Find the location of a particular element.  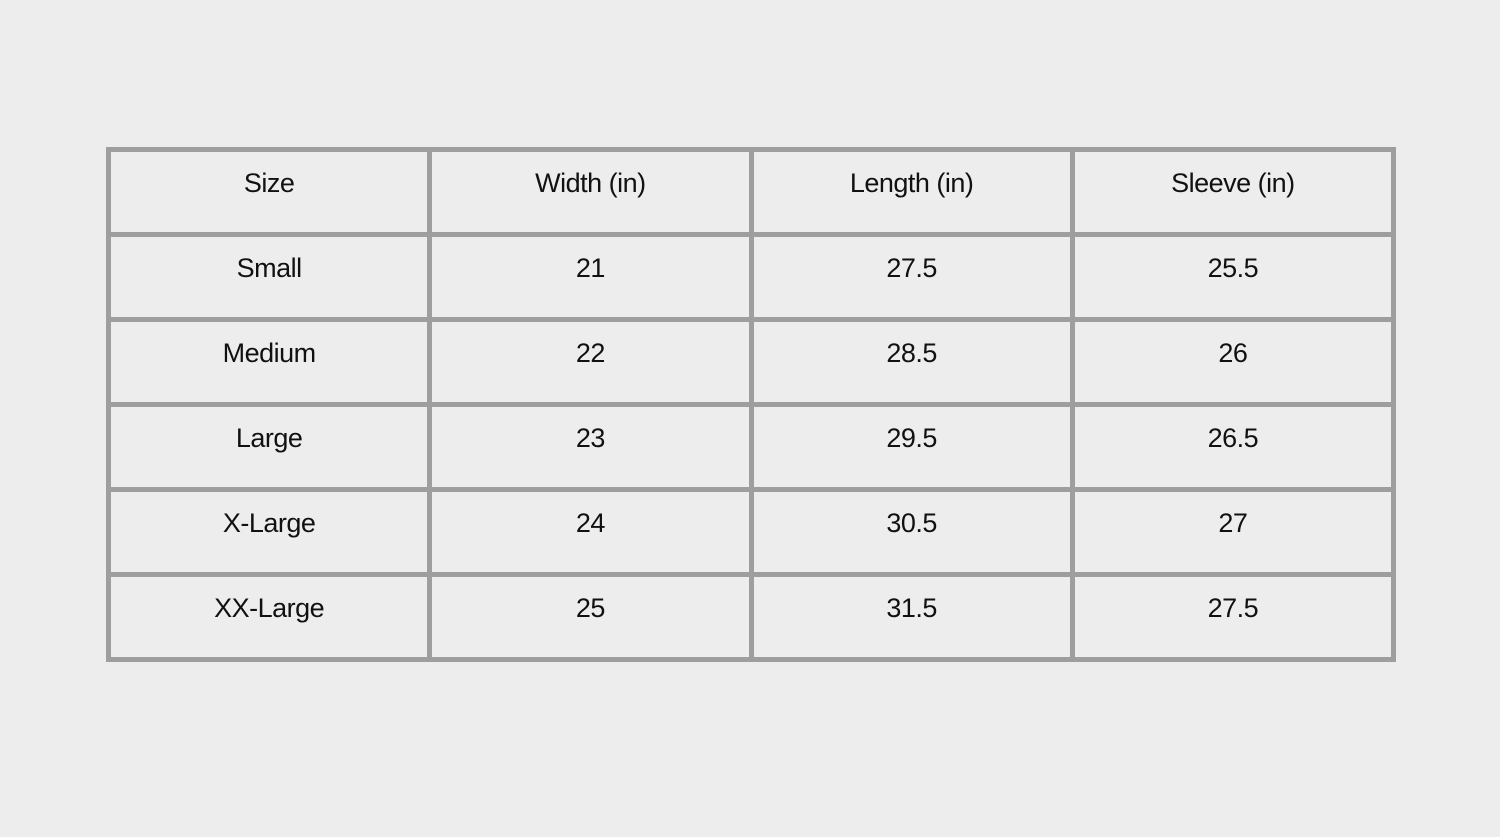

table-row: Medium 22 28.5 26 is located at coordinates (751, 362).